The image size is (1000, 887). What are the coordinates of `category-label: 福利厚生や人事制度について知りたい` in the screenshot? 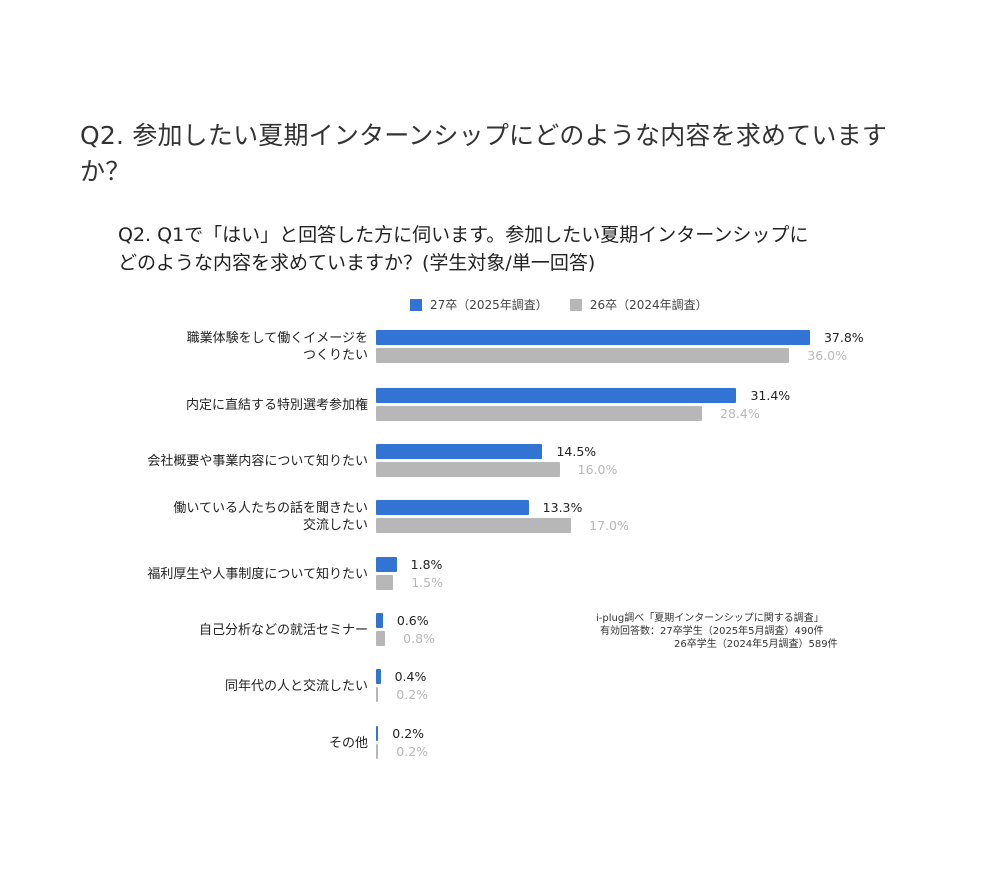 It's located at (238, 574).